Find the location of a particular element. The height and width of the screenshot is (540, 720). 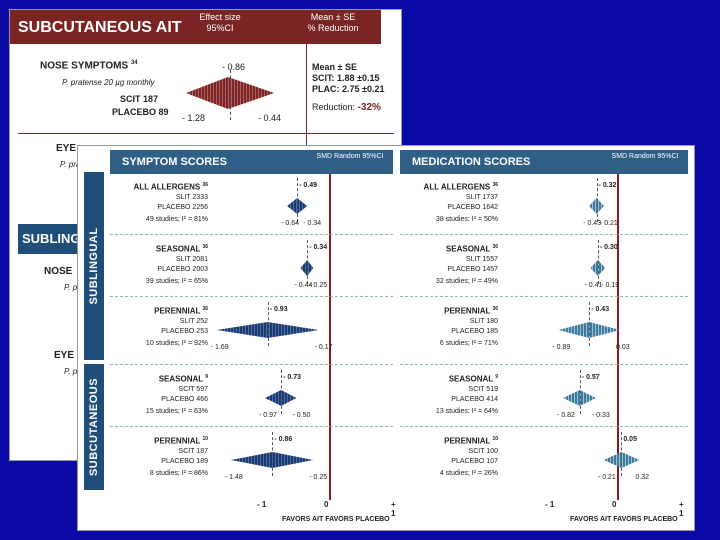

med-effect-value: - 0.30 is located at coordinates (608, 247).